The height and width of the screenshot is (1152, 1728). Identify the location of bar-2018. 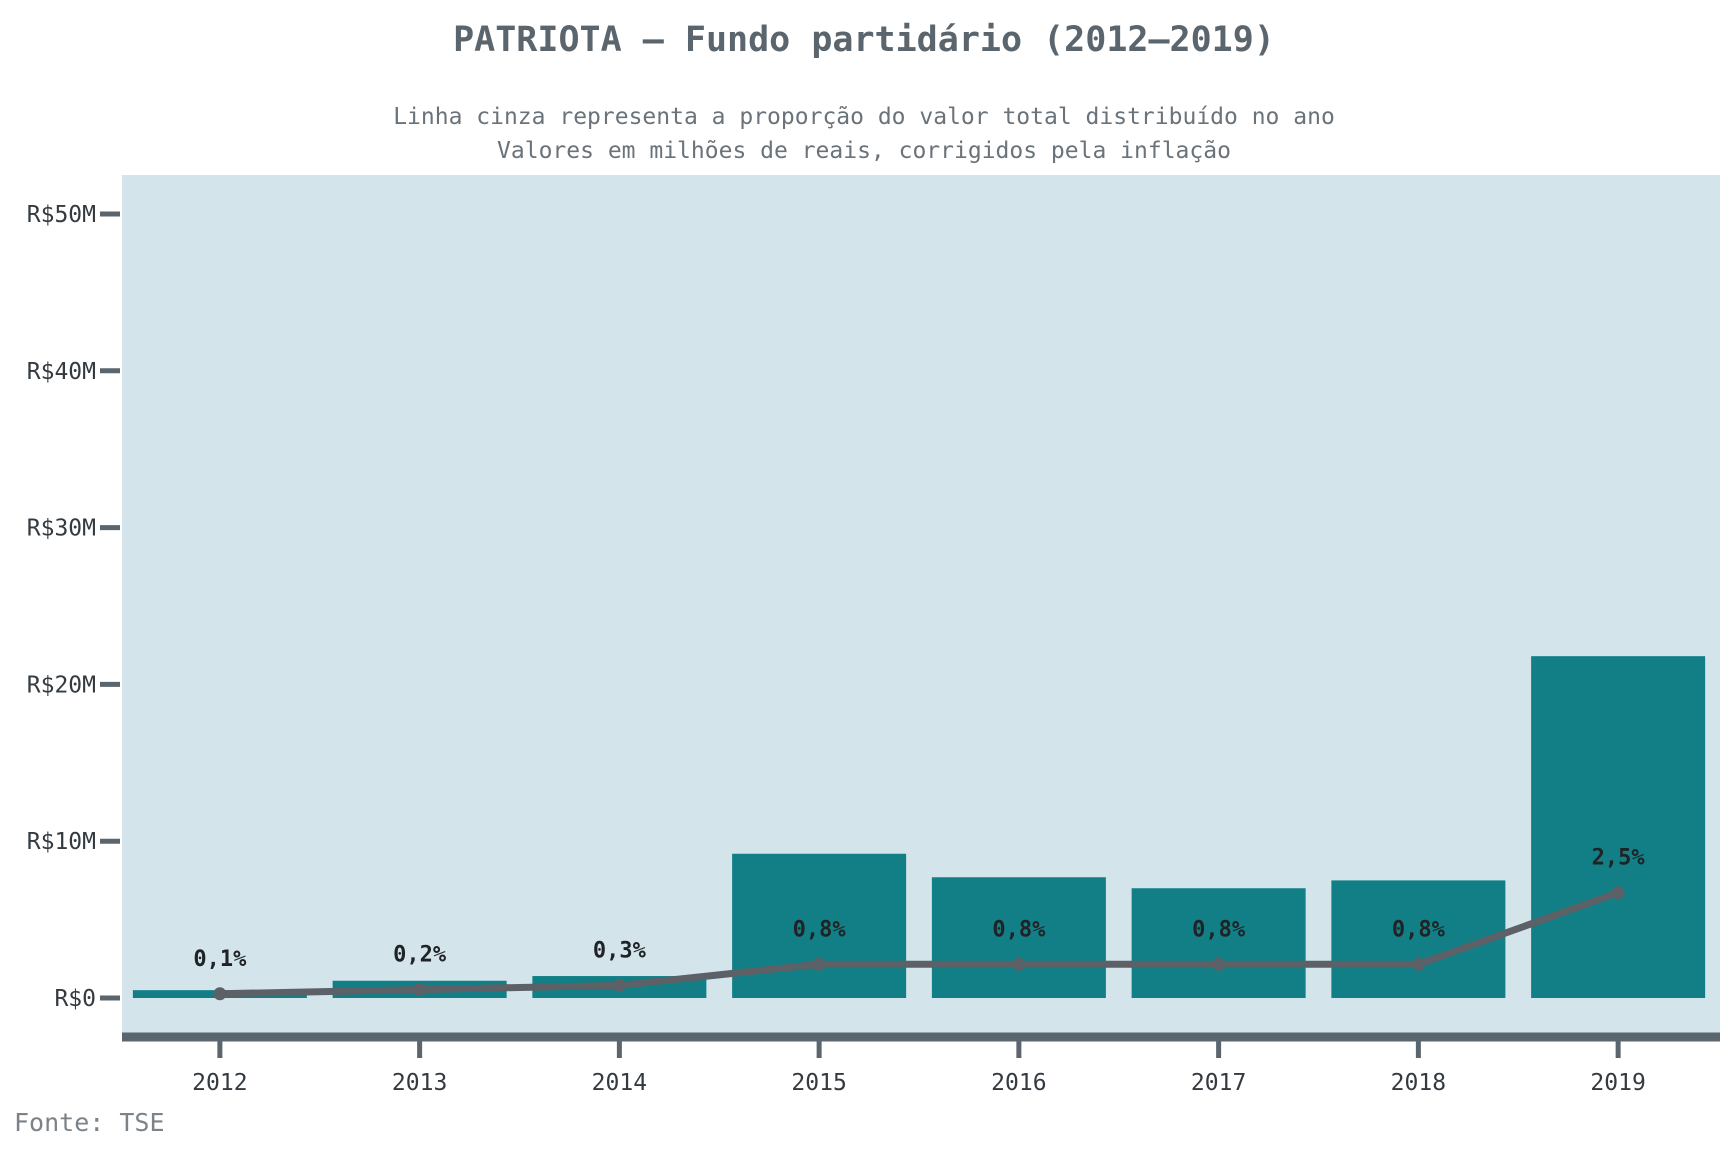
(1418, 939).